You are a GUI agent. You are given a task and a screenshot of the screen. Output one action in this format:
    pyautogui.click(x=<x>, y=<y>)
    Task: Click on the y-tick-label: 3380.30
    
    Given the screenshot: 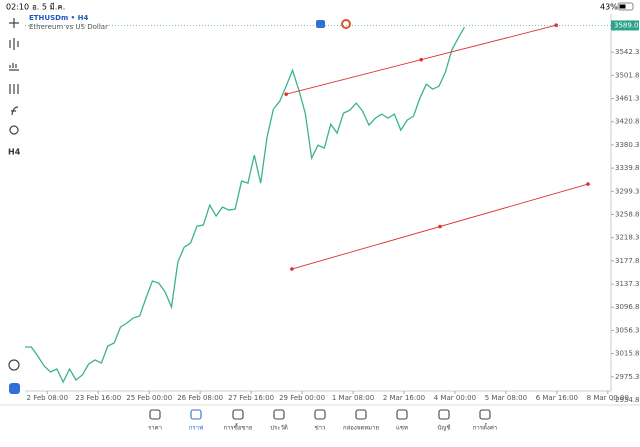 What is the action you would take?
    pyautogui.click(x=627, y=145)
    